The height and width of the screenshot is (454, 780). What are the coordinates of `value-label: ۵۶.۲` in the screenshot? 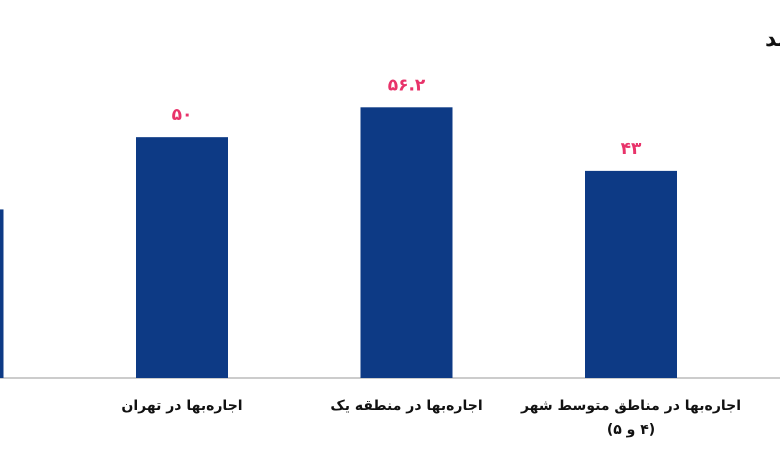 It's located at (407, 85).